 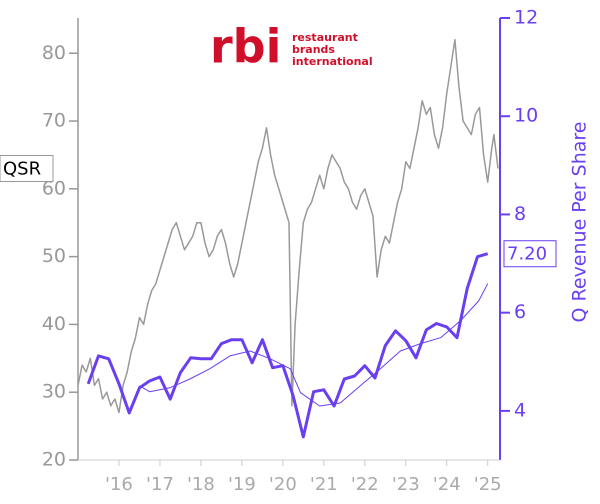 What do you see at coordinates (365, 484) in the screenshot?
I see `x-tick-label: '22` at bounding box center [365, 484].